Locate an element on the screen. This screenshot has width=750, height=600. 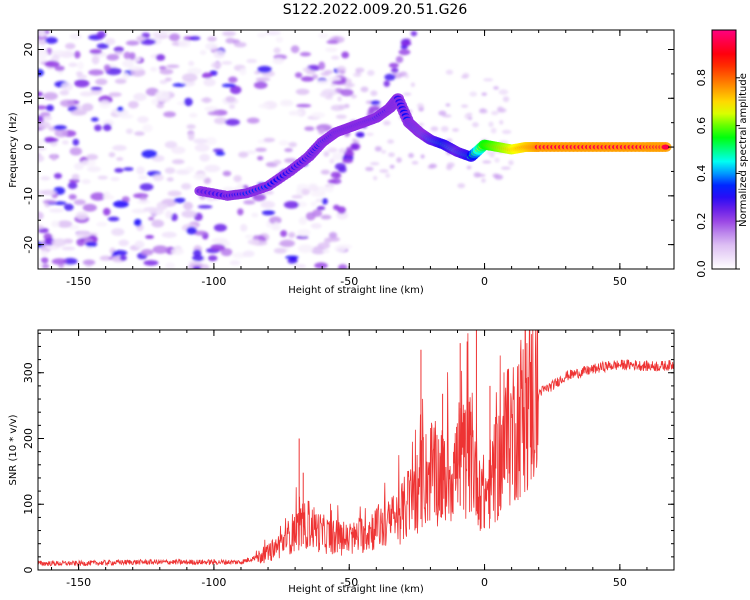
x-tick-label: -150 is located at coordinates (78, 281).